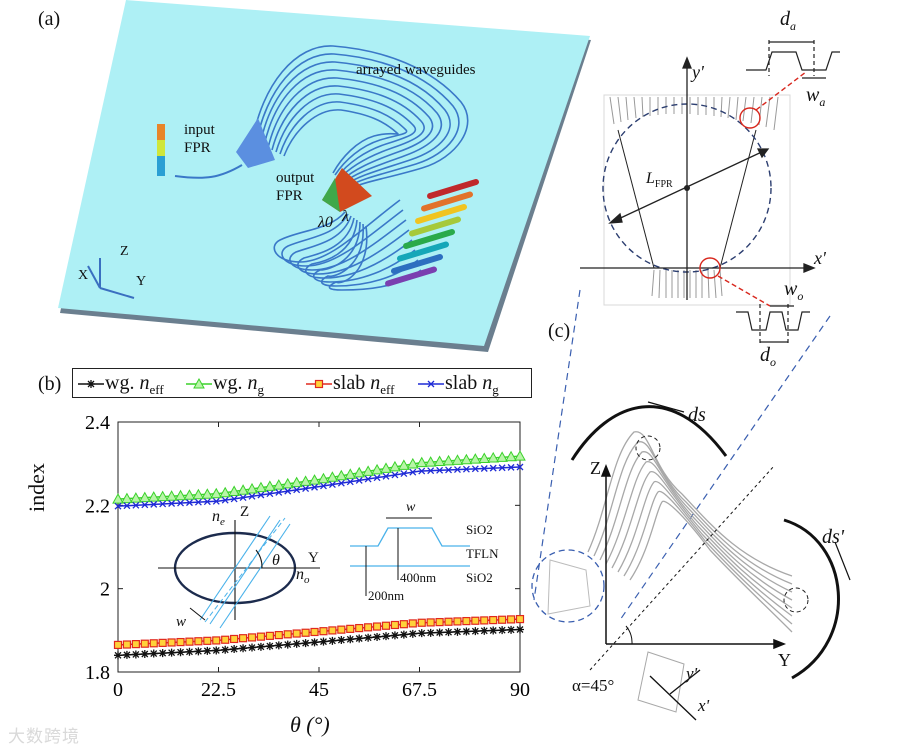  Describe the element at coordinates (197, 148) in the screenshot. I see `input-label-2: FPR` at that location.